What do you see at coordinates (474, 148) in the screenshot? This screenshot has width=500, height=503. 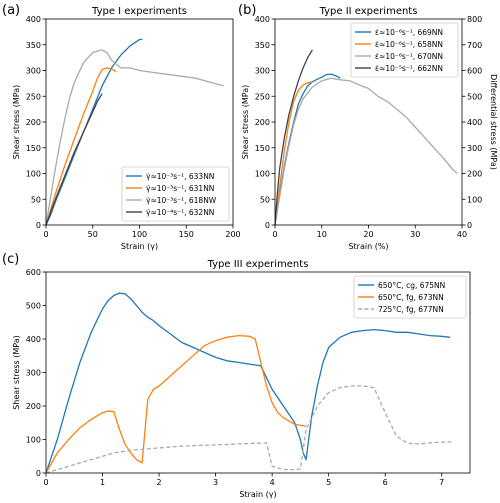 I see `y2-tick-label: 300` at bounding box center [474, 148].